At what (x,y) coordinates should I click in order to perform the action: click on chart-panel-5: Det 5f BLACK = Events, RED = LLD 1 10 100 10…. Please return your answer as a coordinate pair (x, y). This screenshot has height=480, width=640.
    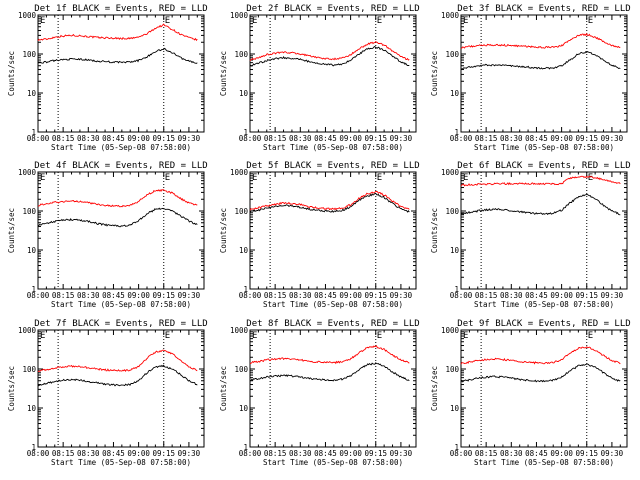
    Looking at the image, I should click on (319, 235).